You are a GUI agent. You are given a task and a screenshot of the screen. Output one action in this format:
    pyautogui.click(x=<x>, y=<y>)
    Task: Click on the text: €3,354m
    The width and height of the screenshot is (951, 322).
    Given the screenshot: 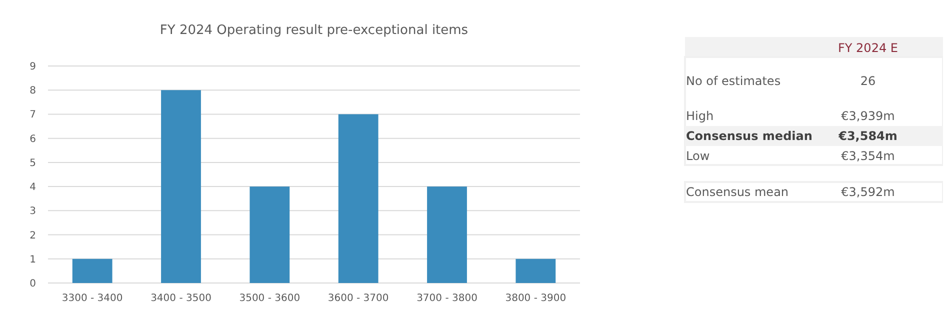 What is the action you would take?
    pyautogui.click(x=868, y=156)
    